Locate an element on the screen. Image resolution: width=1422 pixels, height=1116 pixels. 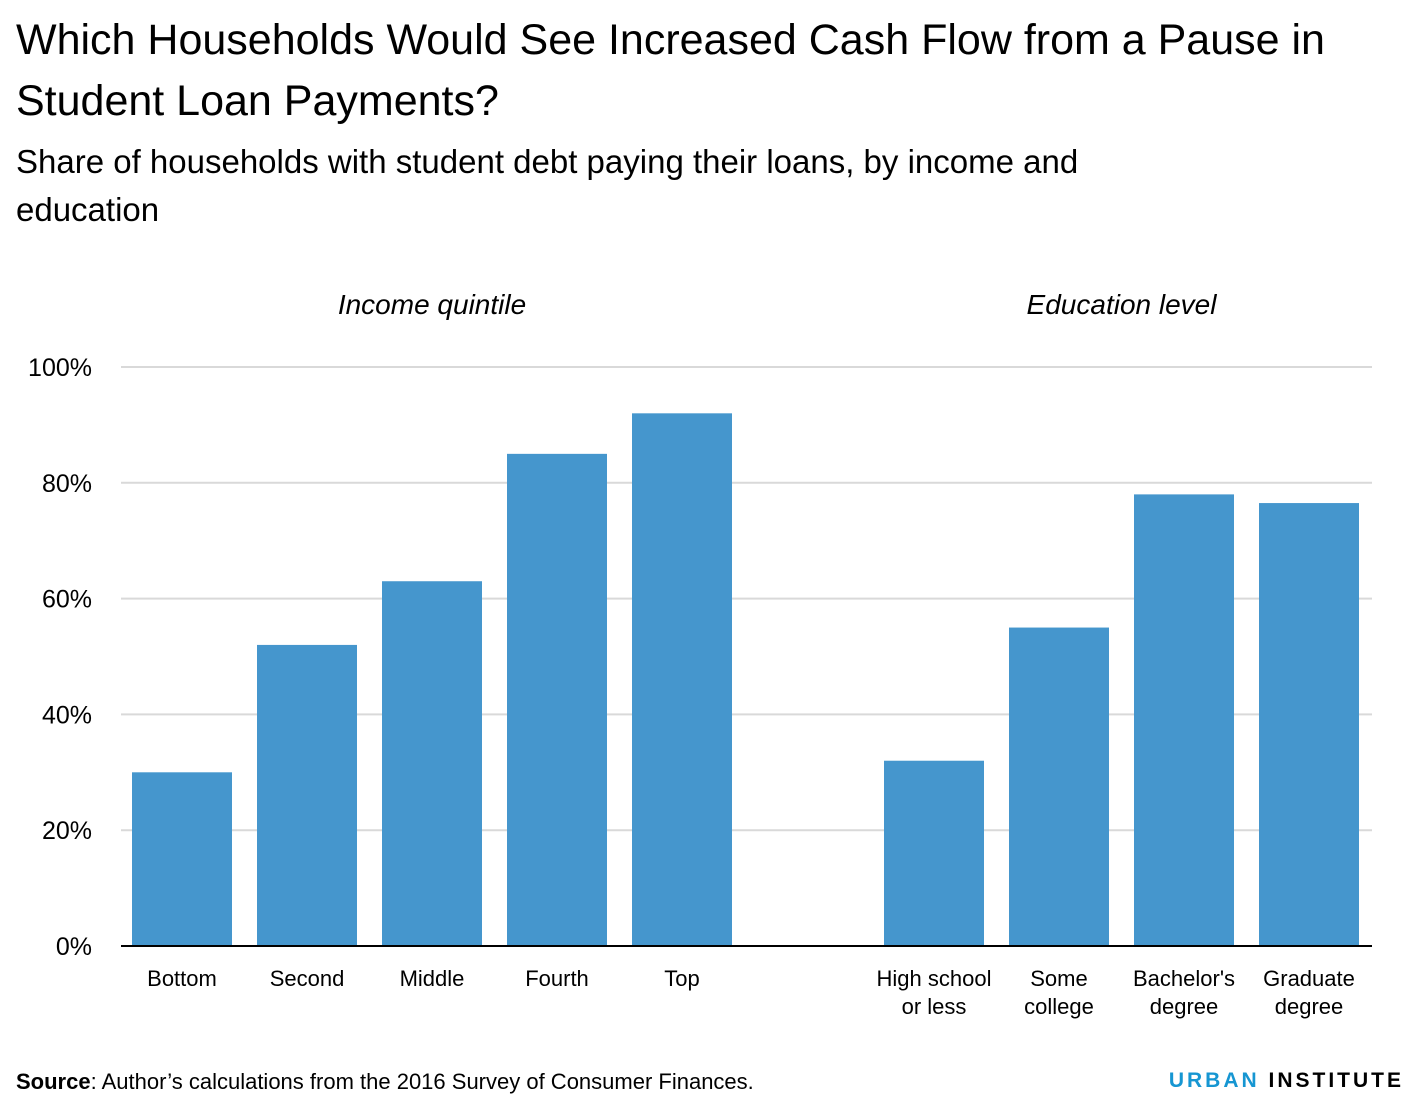
y-tick-label: 20% is located at coordinates (67, 831).